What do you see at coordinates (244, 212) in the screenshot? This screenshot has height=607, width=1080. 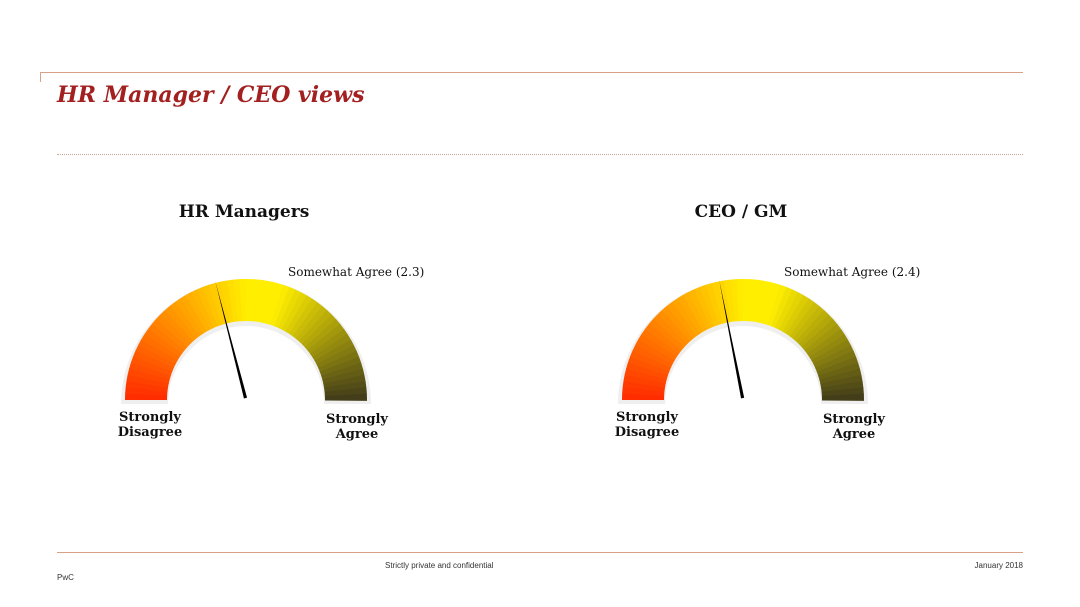 I see `gauge-title: HR Managers` at bounding box center [244, 212].